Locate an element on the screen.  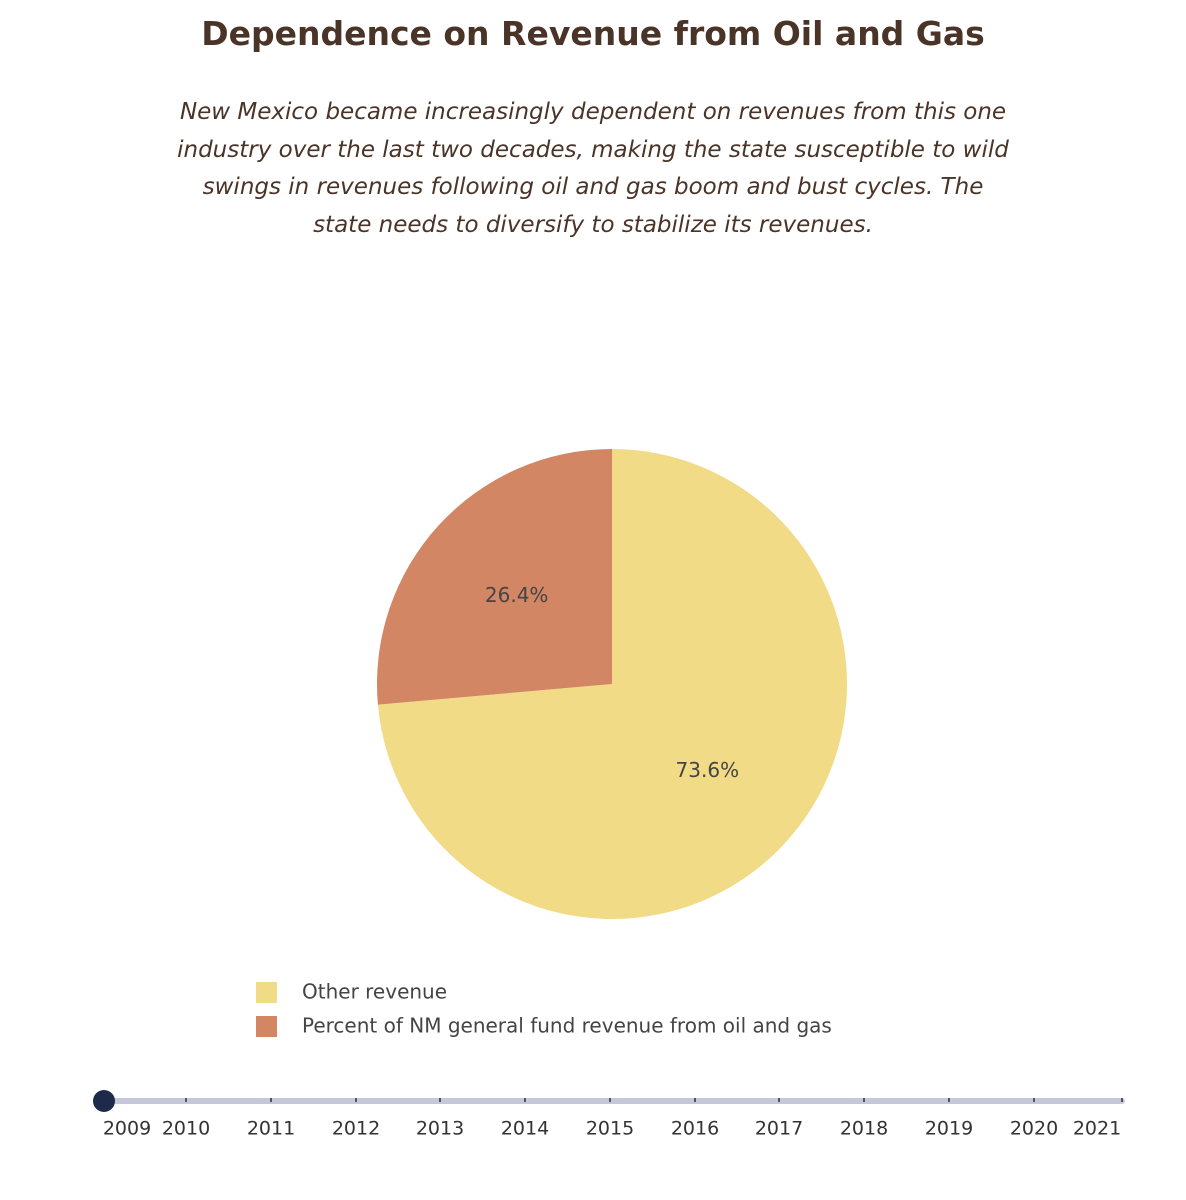
slider-year-label-2012: 2012 is located at coordinates (356, 1129).